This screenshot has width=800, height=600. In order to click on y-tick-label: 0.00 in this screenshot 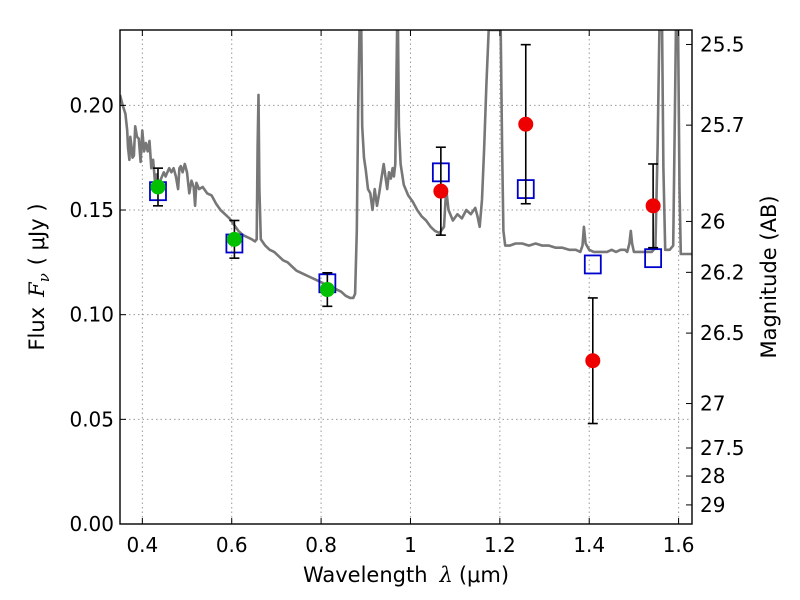, I will do `click(91, 524)`.